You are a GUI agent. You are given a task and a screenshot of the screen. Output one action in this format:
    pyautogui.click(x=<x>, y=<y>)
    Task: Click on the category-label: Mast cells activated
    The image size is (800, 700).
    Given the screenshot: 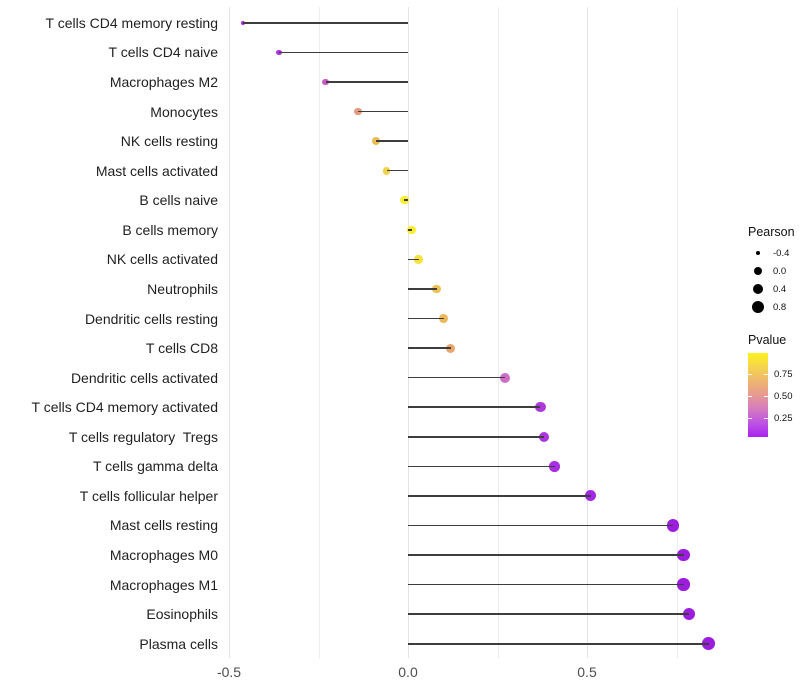 What is the action you would take?
    pyautogui.click(x=156, y=170)
    